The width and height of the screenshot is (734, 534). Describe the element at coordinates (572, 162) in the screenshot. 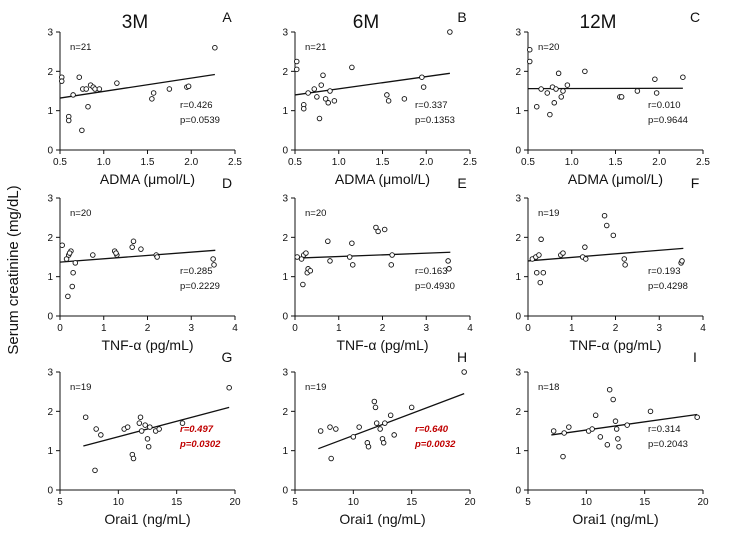

I see `x-tick-label: 1.0` at that location.